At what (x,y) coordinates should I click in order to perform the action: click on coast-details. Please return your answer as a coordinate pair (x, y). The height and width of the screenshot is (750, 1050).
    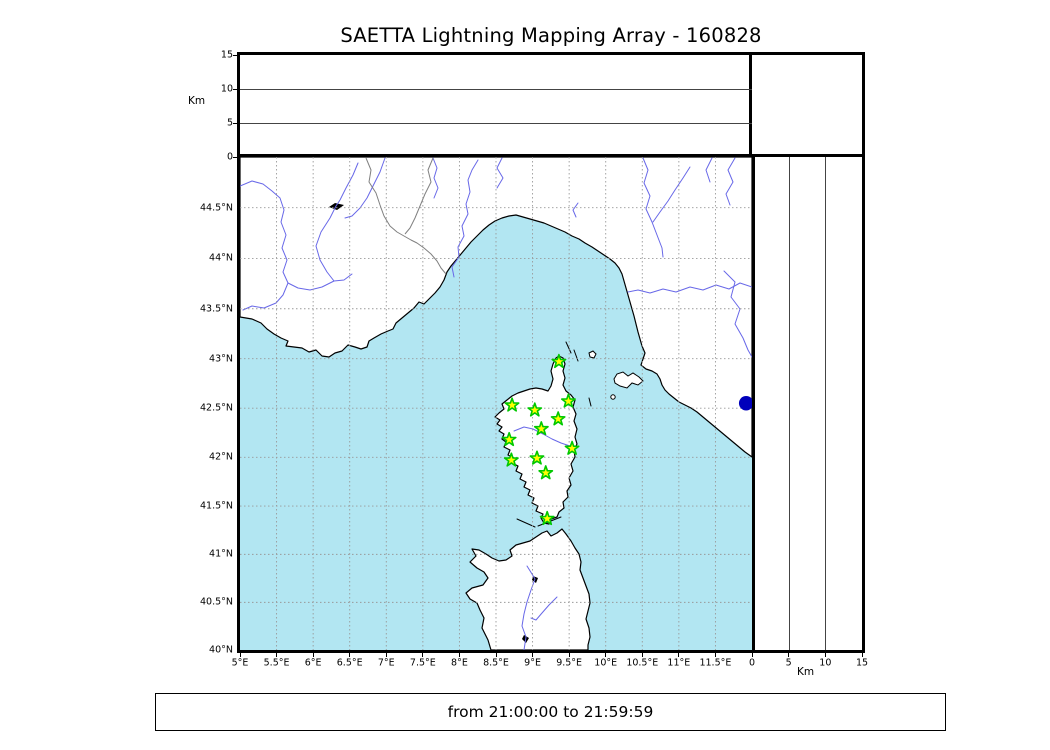
    Looking at the image, I should click on (554, 434).